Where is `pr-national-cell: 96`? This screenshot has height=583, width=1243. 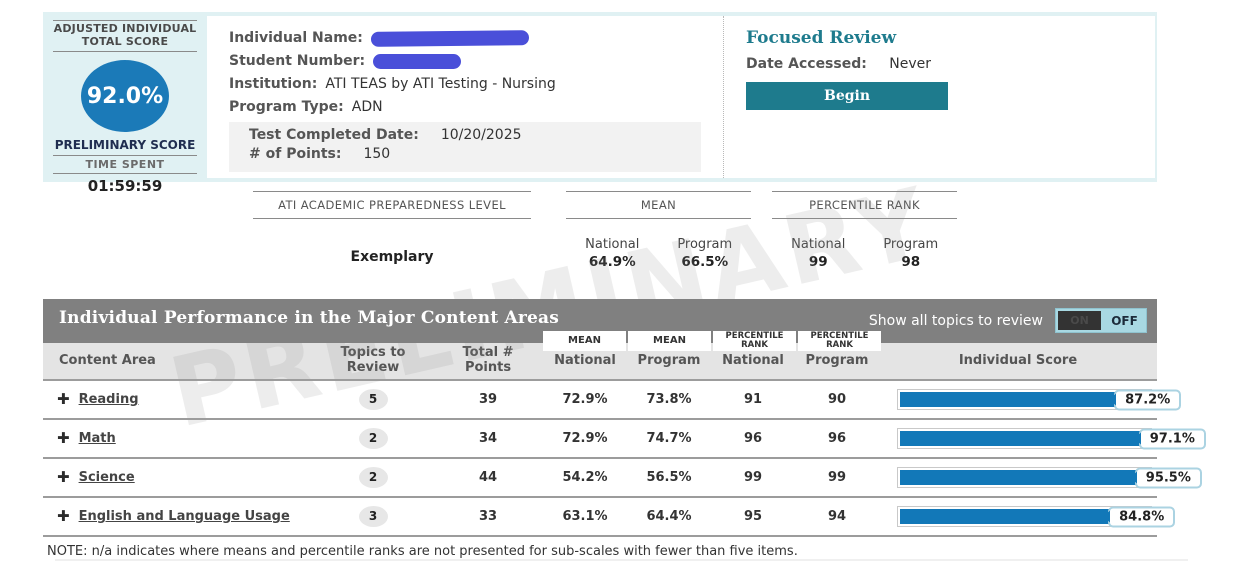
pr-national-cell: 96 is located at coordinates (753, 438).